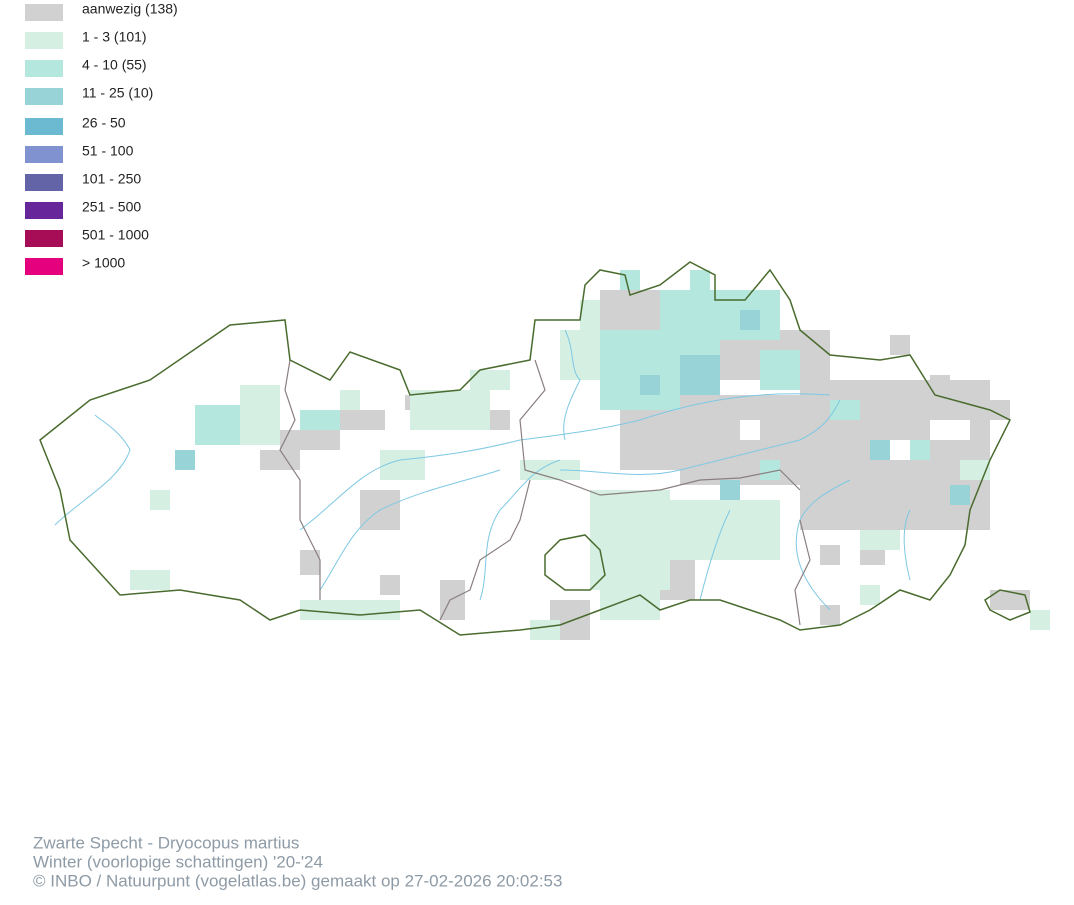  What do you see at coordinates (166, 842) in the screenshot?
I see `footer-line: Zwarte Specht - Dryocopus martius` at bounding box center [166, 842].